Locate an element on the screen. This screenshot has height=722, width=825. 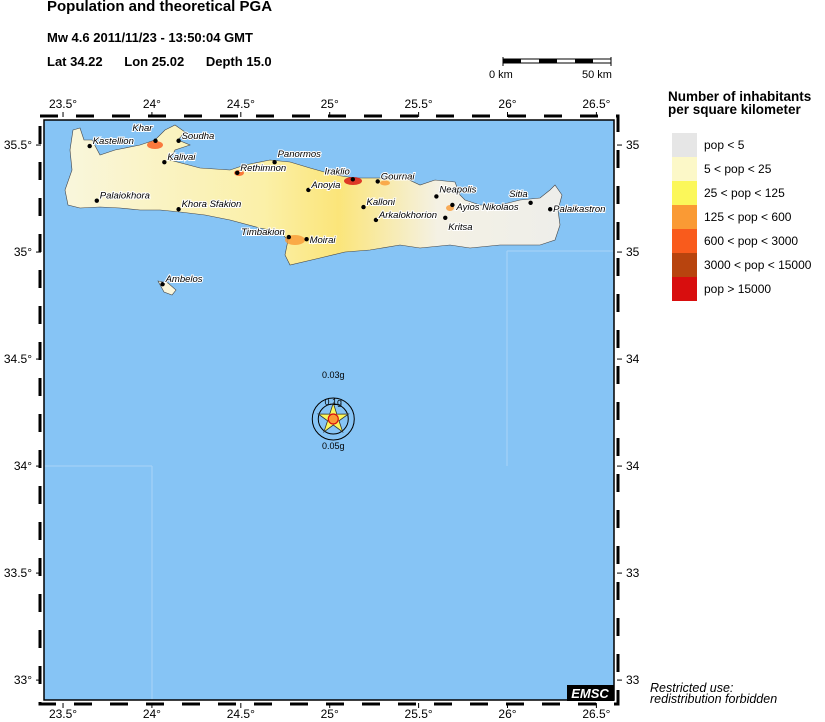
town-label: Moirai is located at coordinates (323, 240).